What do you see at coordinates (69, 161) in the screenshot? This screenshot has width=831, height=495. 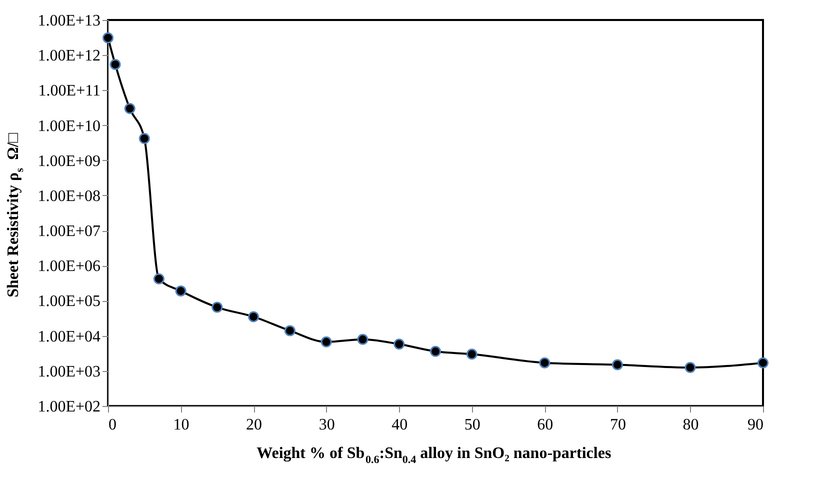 I see `y-tick-label: 1.00E+09` at bounding box center [69, 161].